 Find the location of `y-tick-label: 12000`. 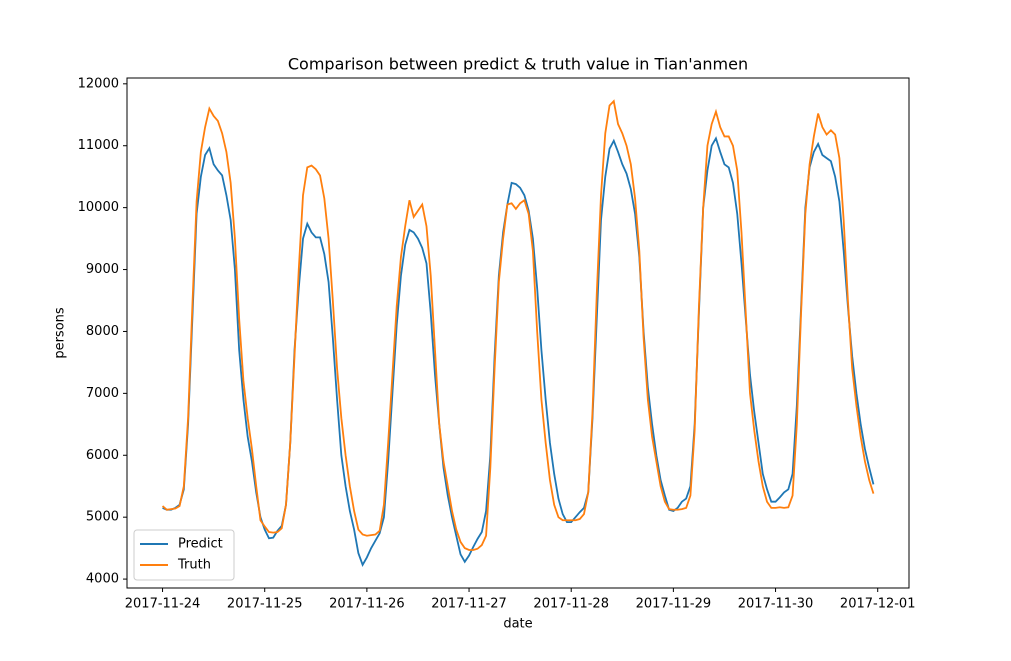

y-tick-label: 12000 is located at coordinates (98, 83).